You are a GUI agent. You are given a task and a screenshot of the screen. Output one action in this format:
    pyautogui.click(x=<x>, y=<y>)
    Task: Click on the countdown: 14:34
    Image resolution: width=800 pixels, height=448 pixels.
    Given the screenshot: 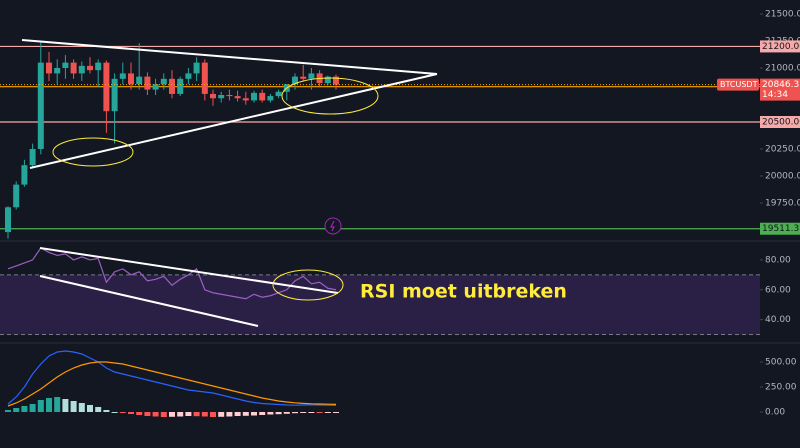 What is the action you would take?
    pyautogui.click(x=775, y=95)
    